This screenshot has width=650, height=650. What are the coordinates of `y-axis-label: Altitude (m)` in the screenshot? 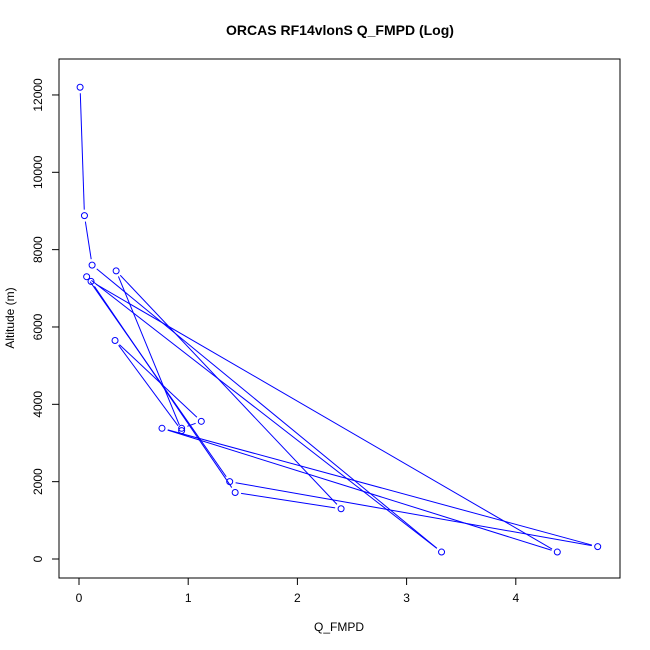 It's located at (10, 317).